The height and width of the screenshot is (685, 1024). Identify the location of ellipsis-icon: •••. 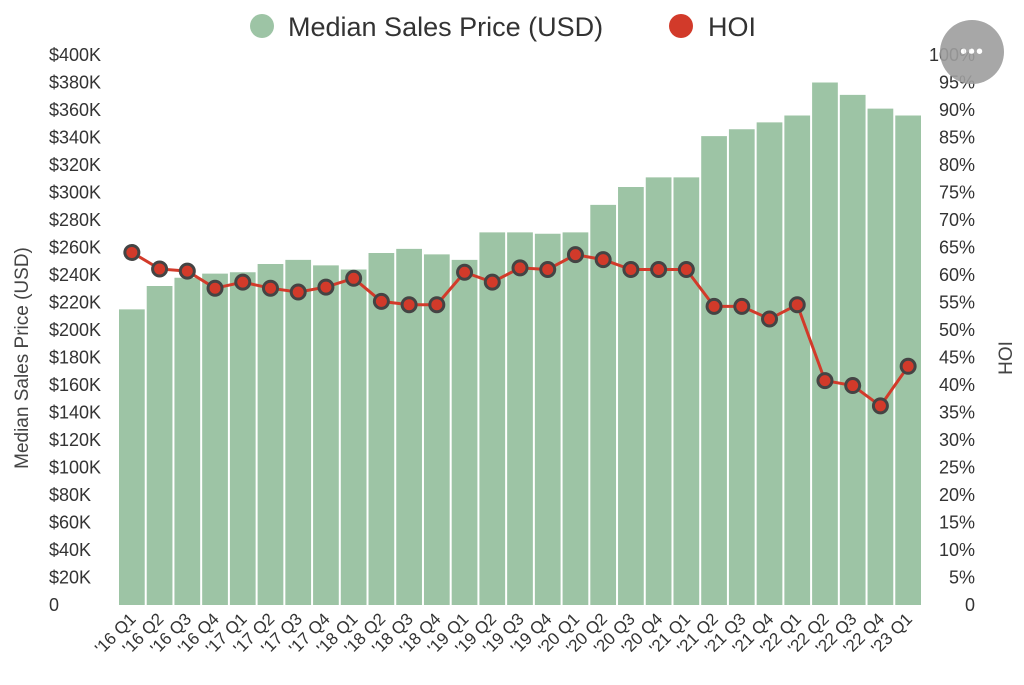
(971, 52).